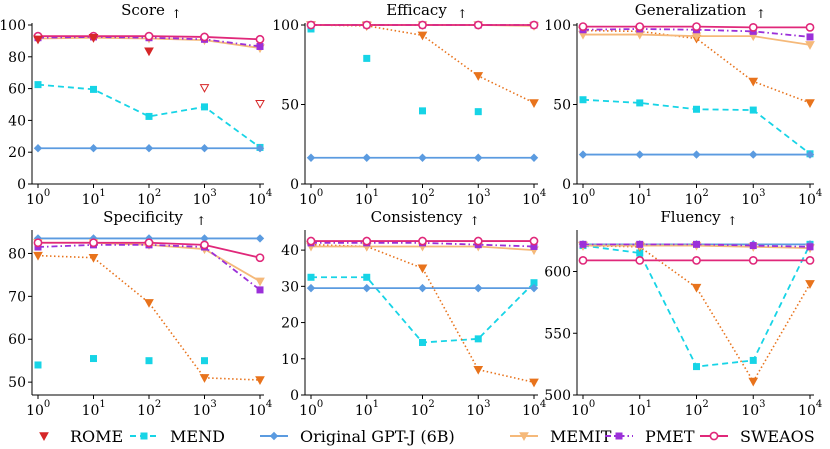  What do you see at coordinates (417, 217) in the screenshot?
I see `chart-title: Consistency` at bounding box center [417, 217].